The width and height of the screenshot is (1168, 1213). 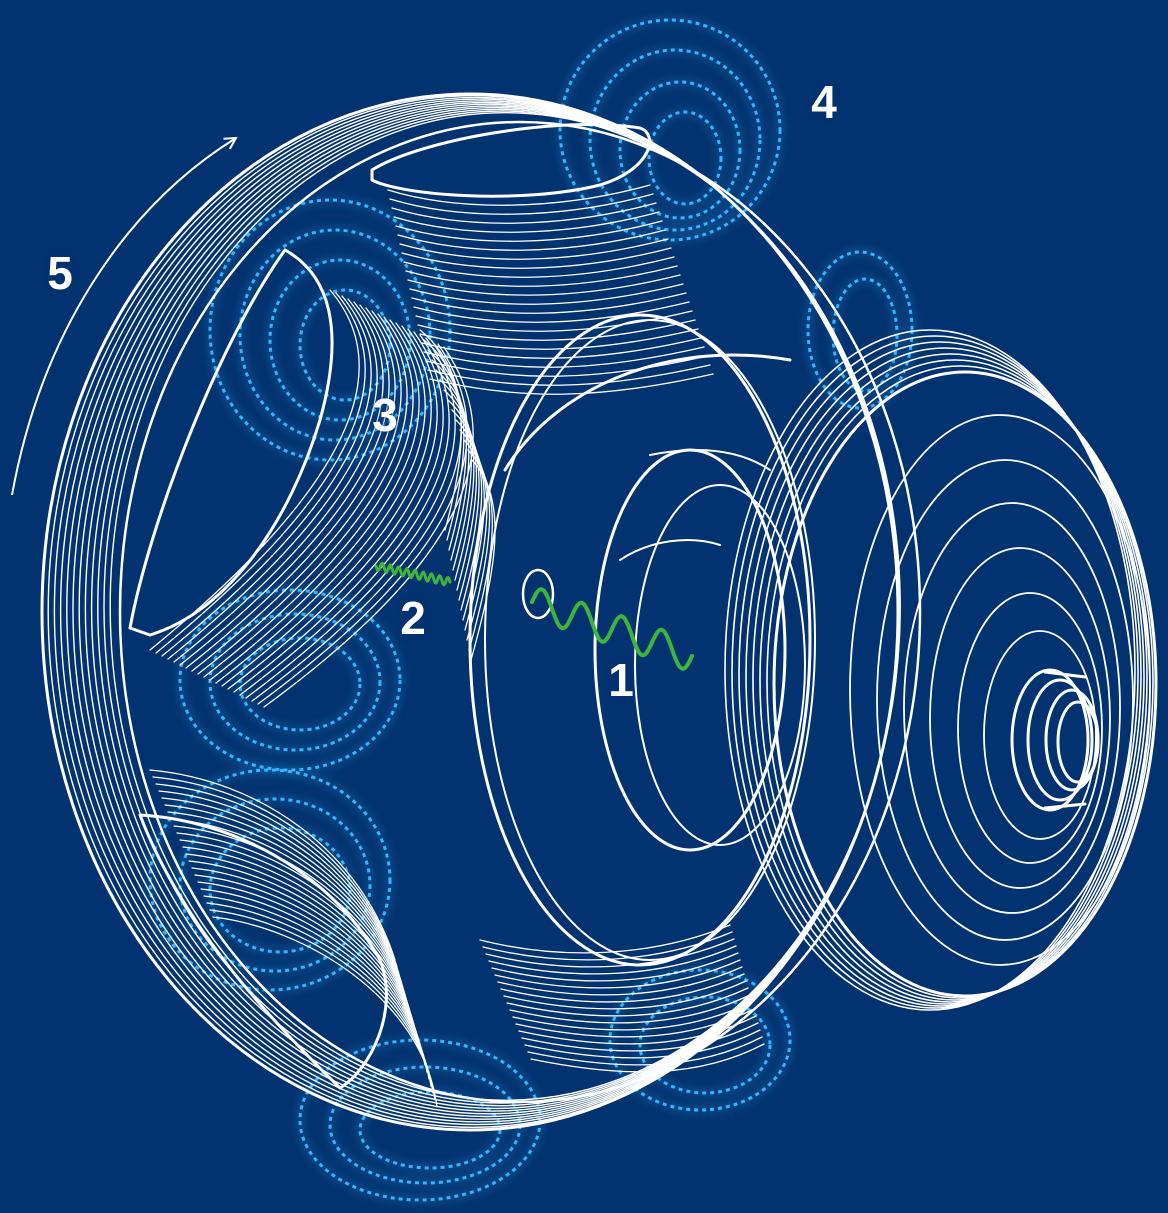 What do you see at coordinates (1055, 740) in the screenshot?
I see `axle-hub` at bounding box center [1055, 740].